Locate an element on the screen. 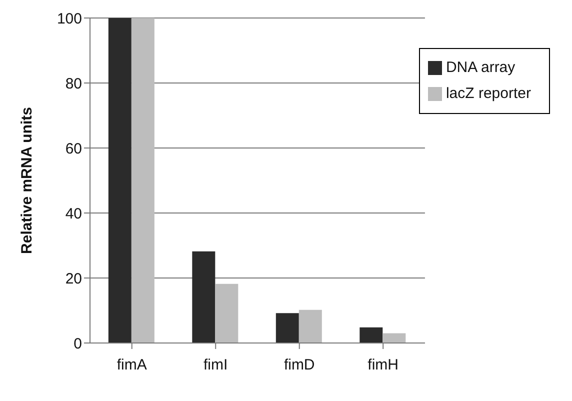 The height and width of the screenshot is (401, 572). x-tick-label: fimH is located at coordinates (383, 365).